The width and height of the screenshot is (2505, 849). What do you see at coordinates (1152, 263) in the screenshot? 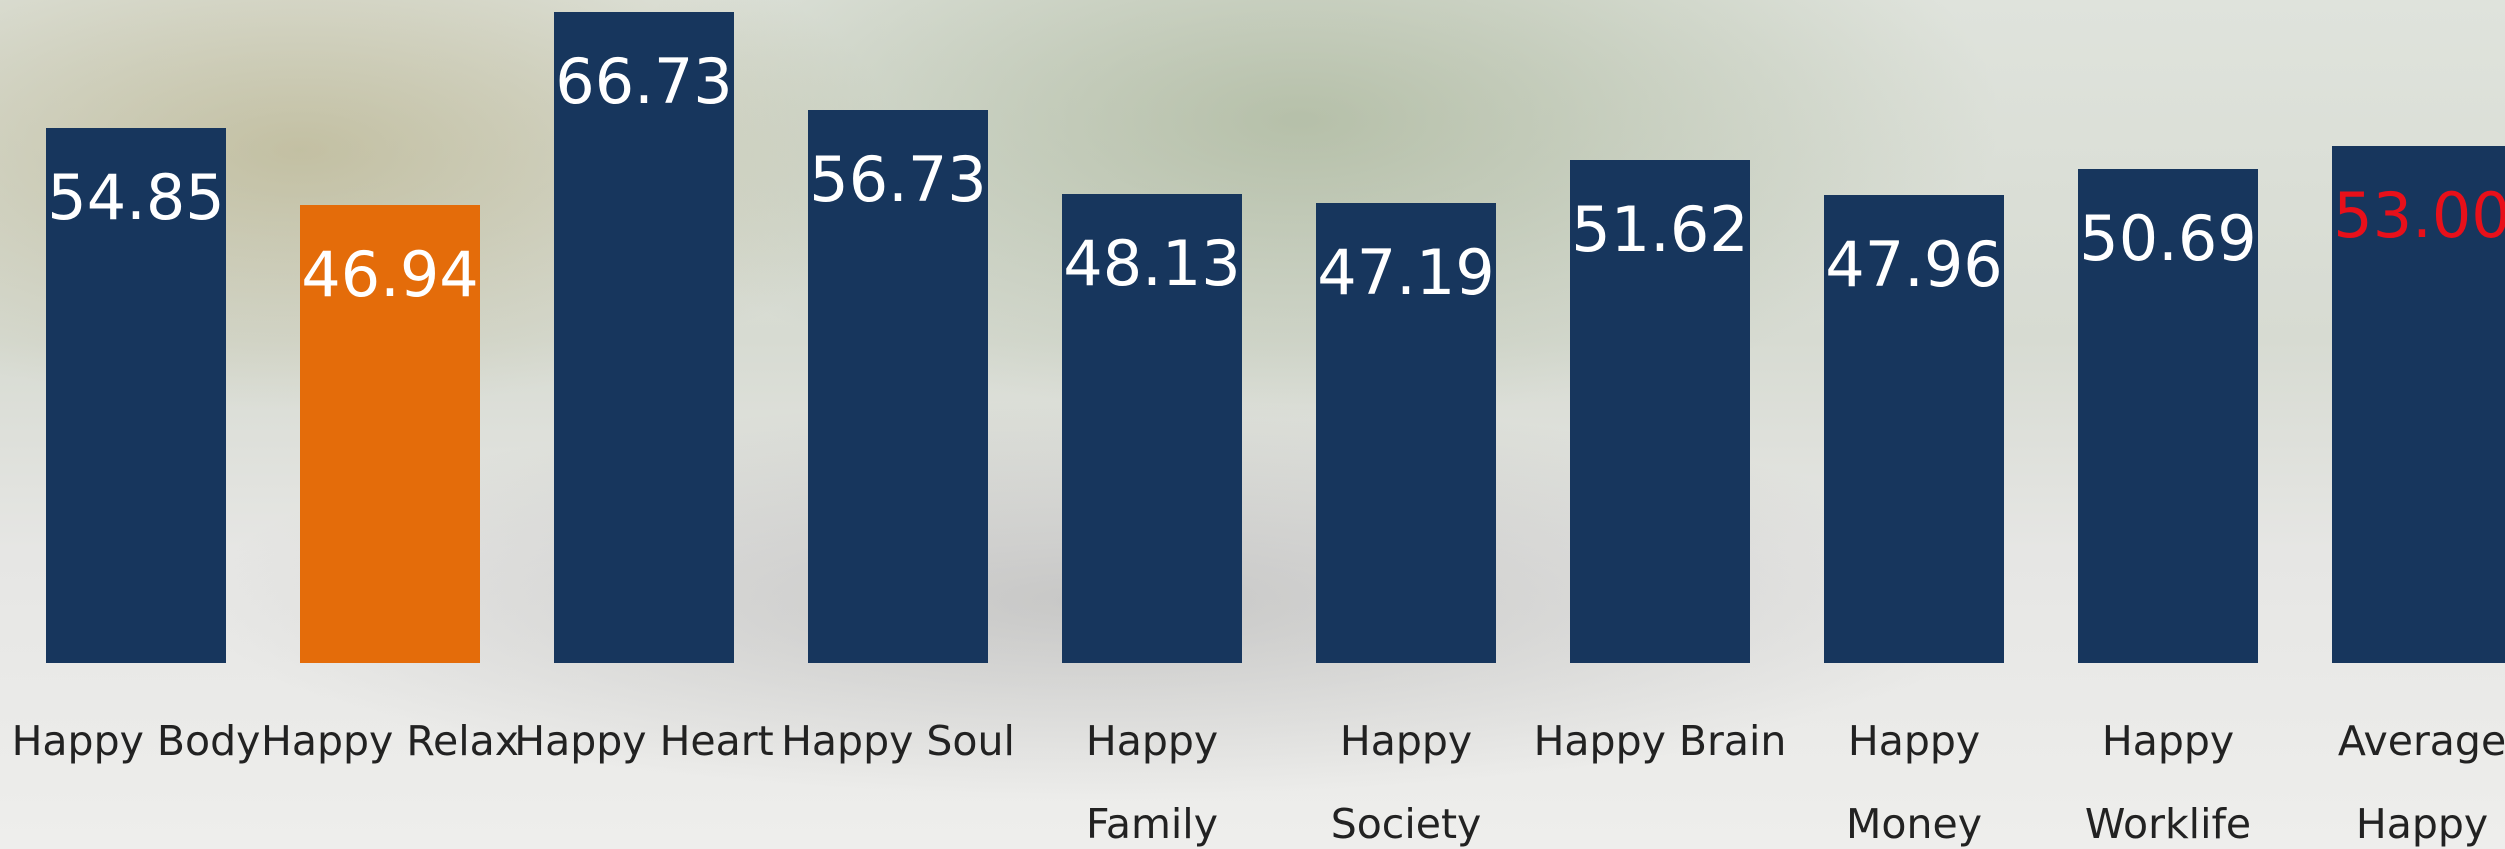
I see `value-label: 48.13` at bounding box center [1152, 263].